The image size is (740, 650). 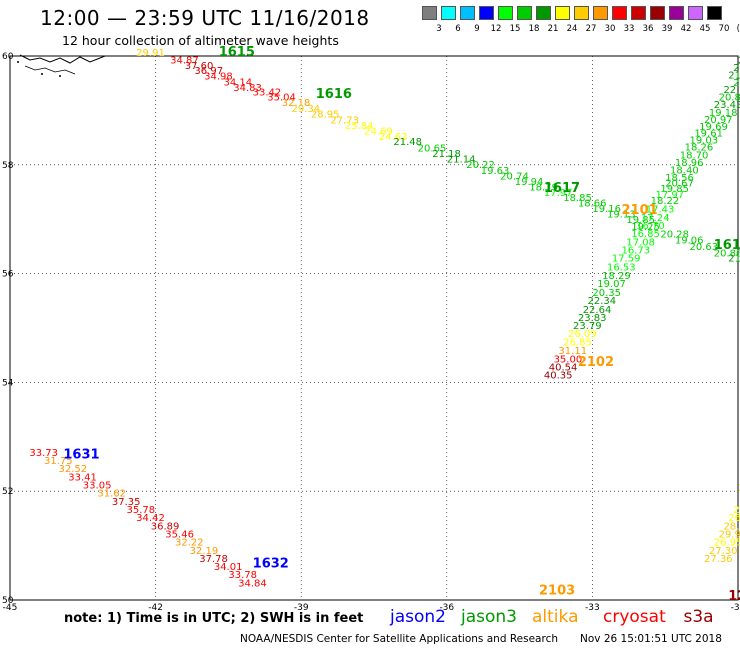 I want to click on swh-point-label: 20.63, so click(x=703, y=247).